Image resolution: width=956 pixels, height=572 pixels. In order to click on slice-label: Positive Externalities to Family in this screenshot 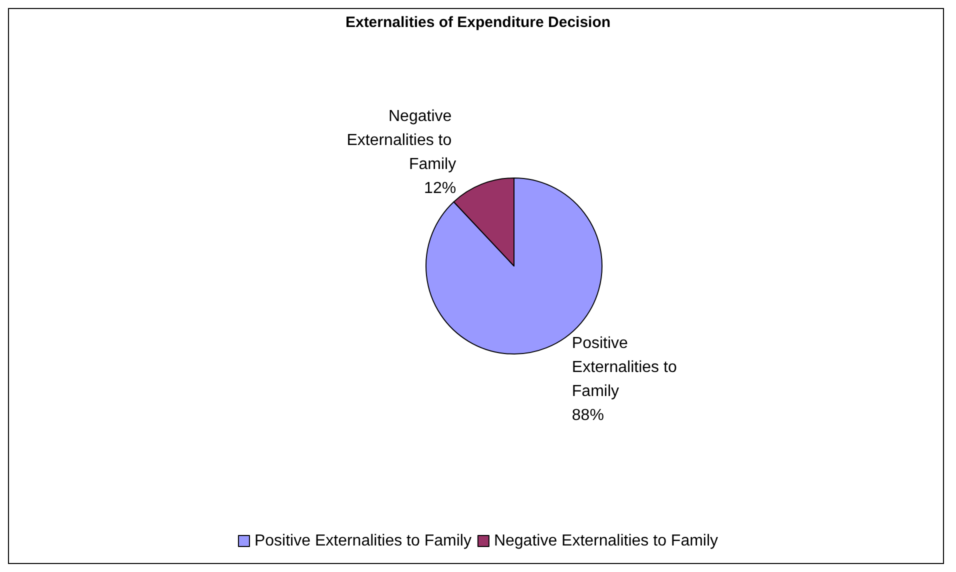, I will do `click(627, 367)`.